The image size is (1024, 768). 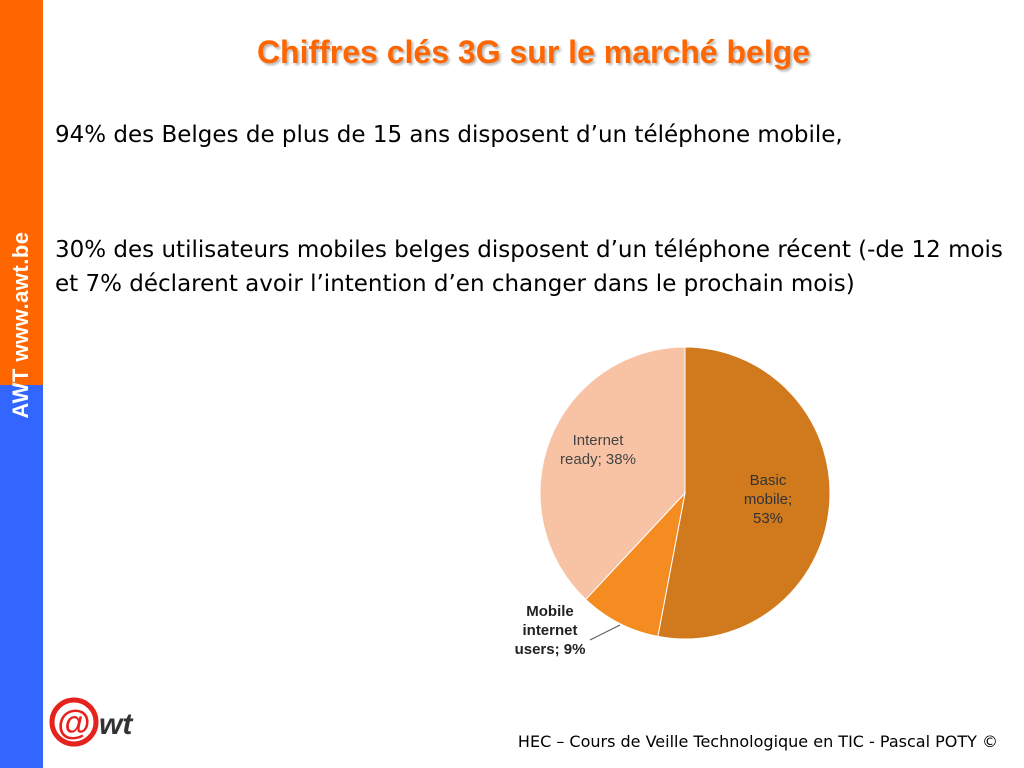 What do you see at coordinates (605, 632) in the screenshot?
I see `mobile-internet-leader-line` at bounding box center [605, 632].